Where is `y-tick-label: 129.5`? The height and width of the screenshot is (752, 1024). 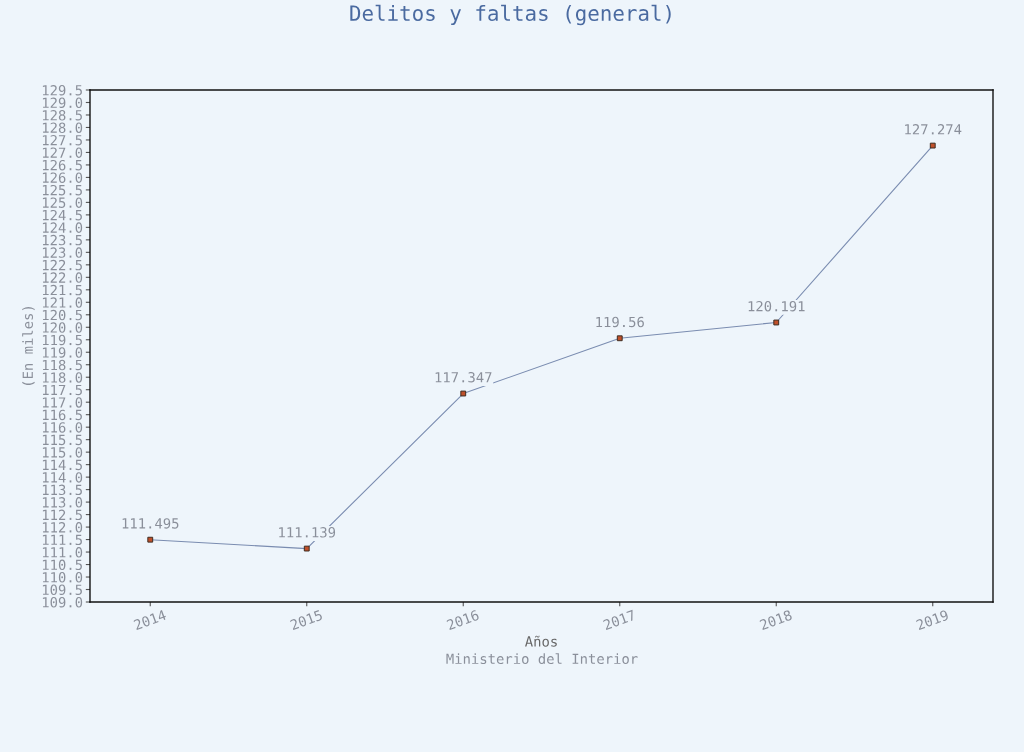 y-tick-label: 129.5 is located at coordinates (62, 90).